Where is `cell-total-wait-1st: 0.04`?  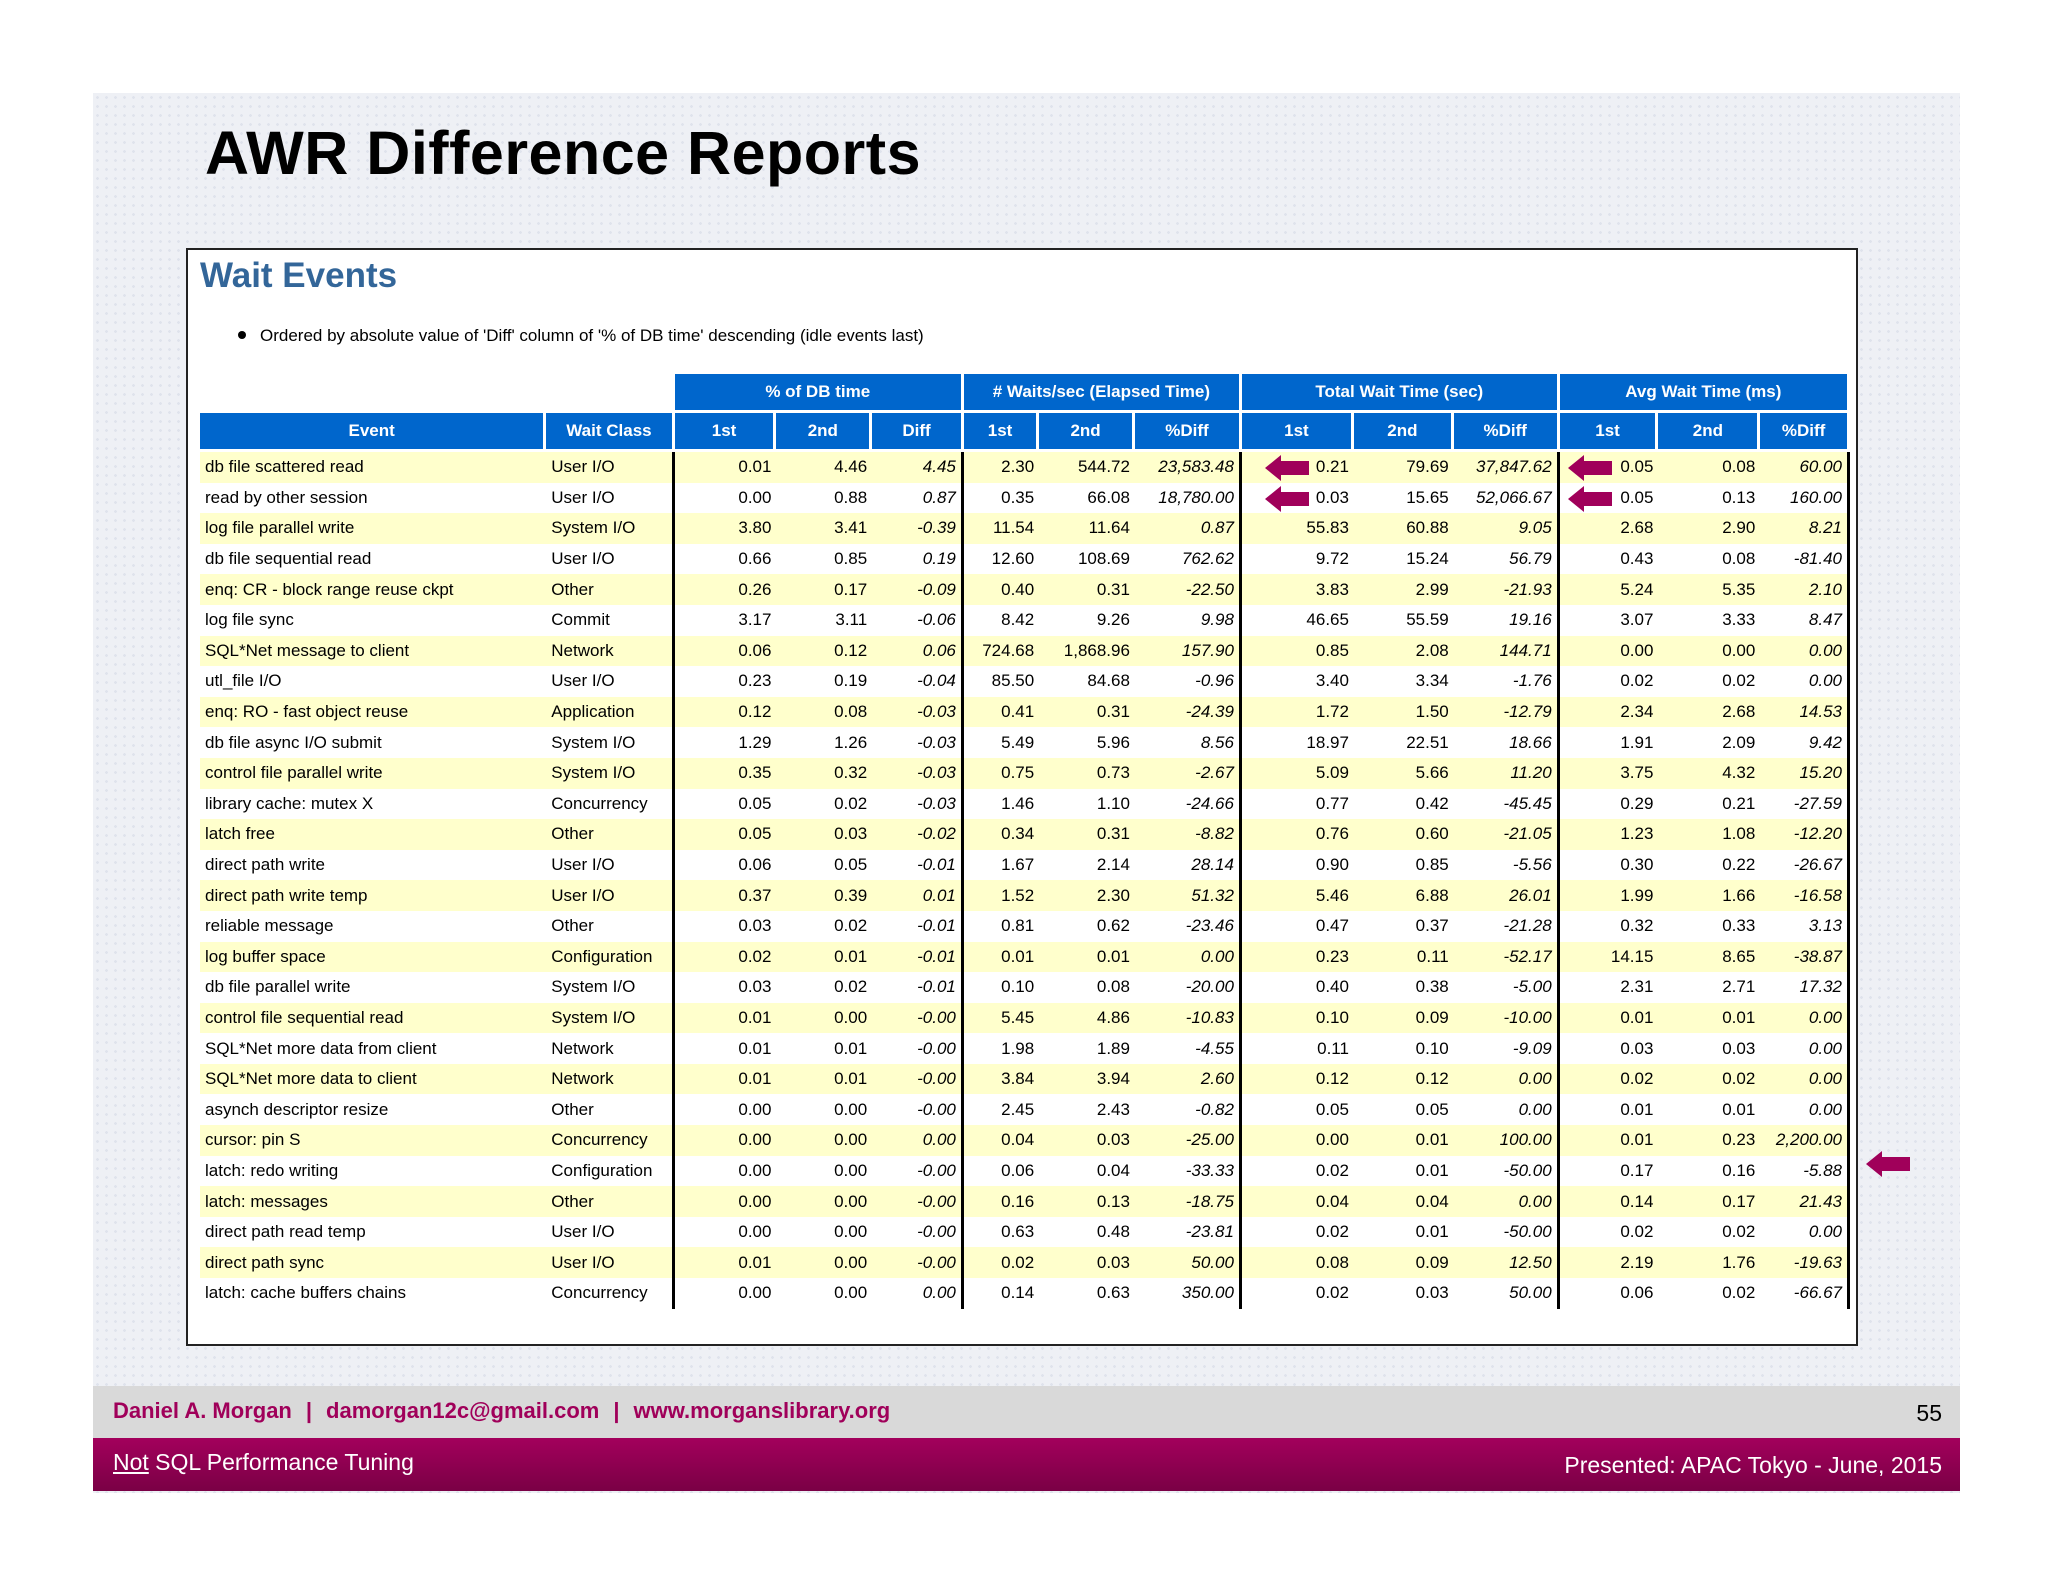 cell-total-wait-1st: 0.04 is located at coordinates (1297, 1201).